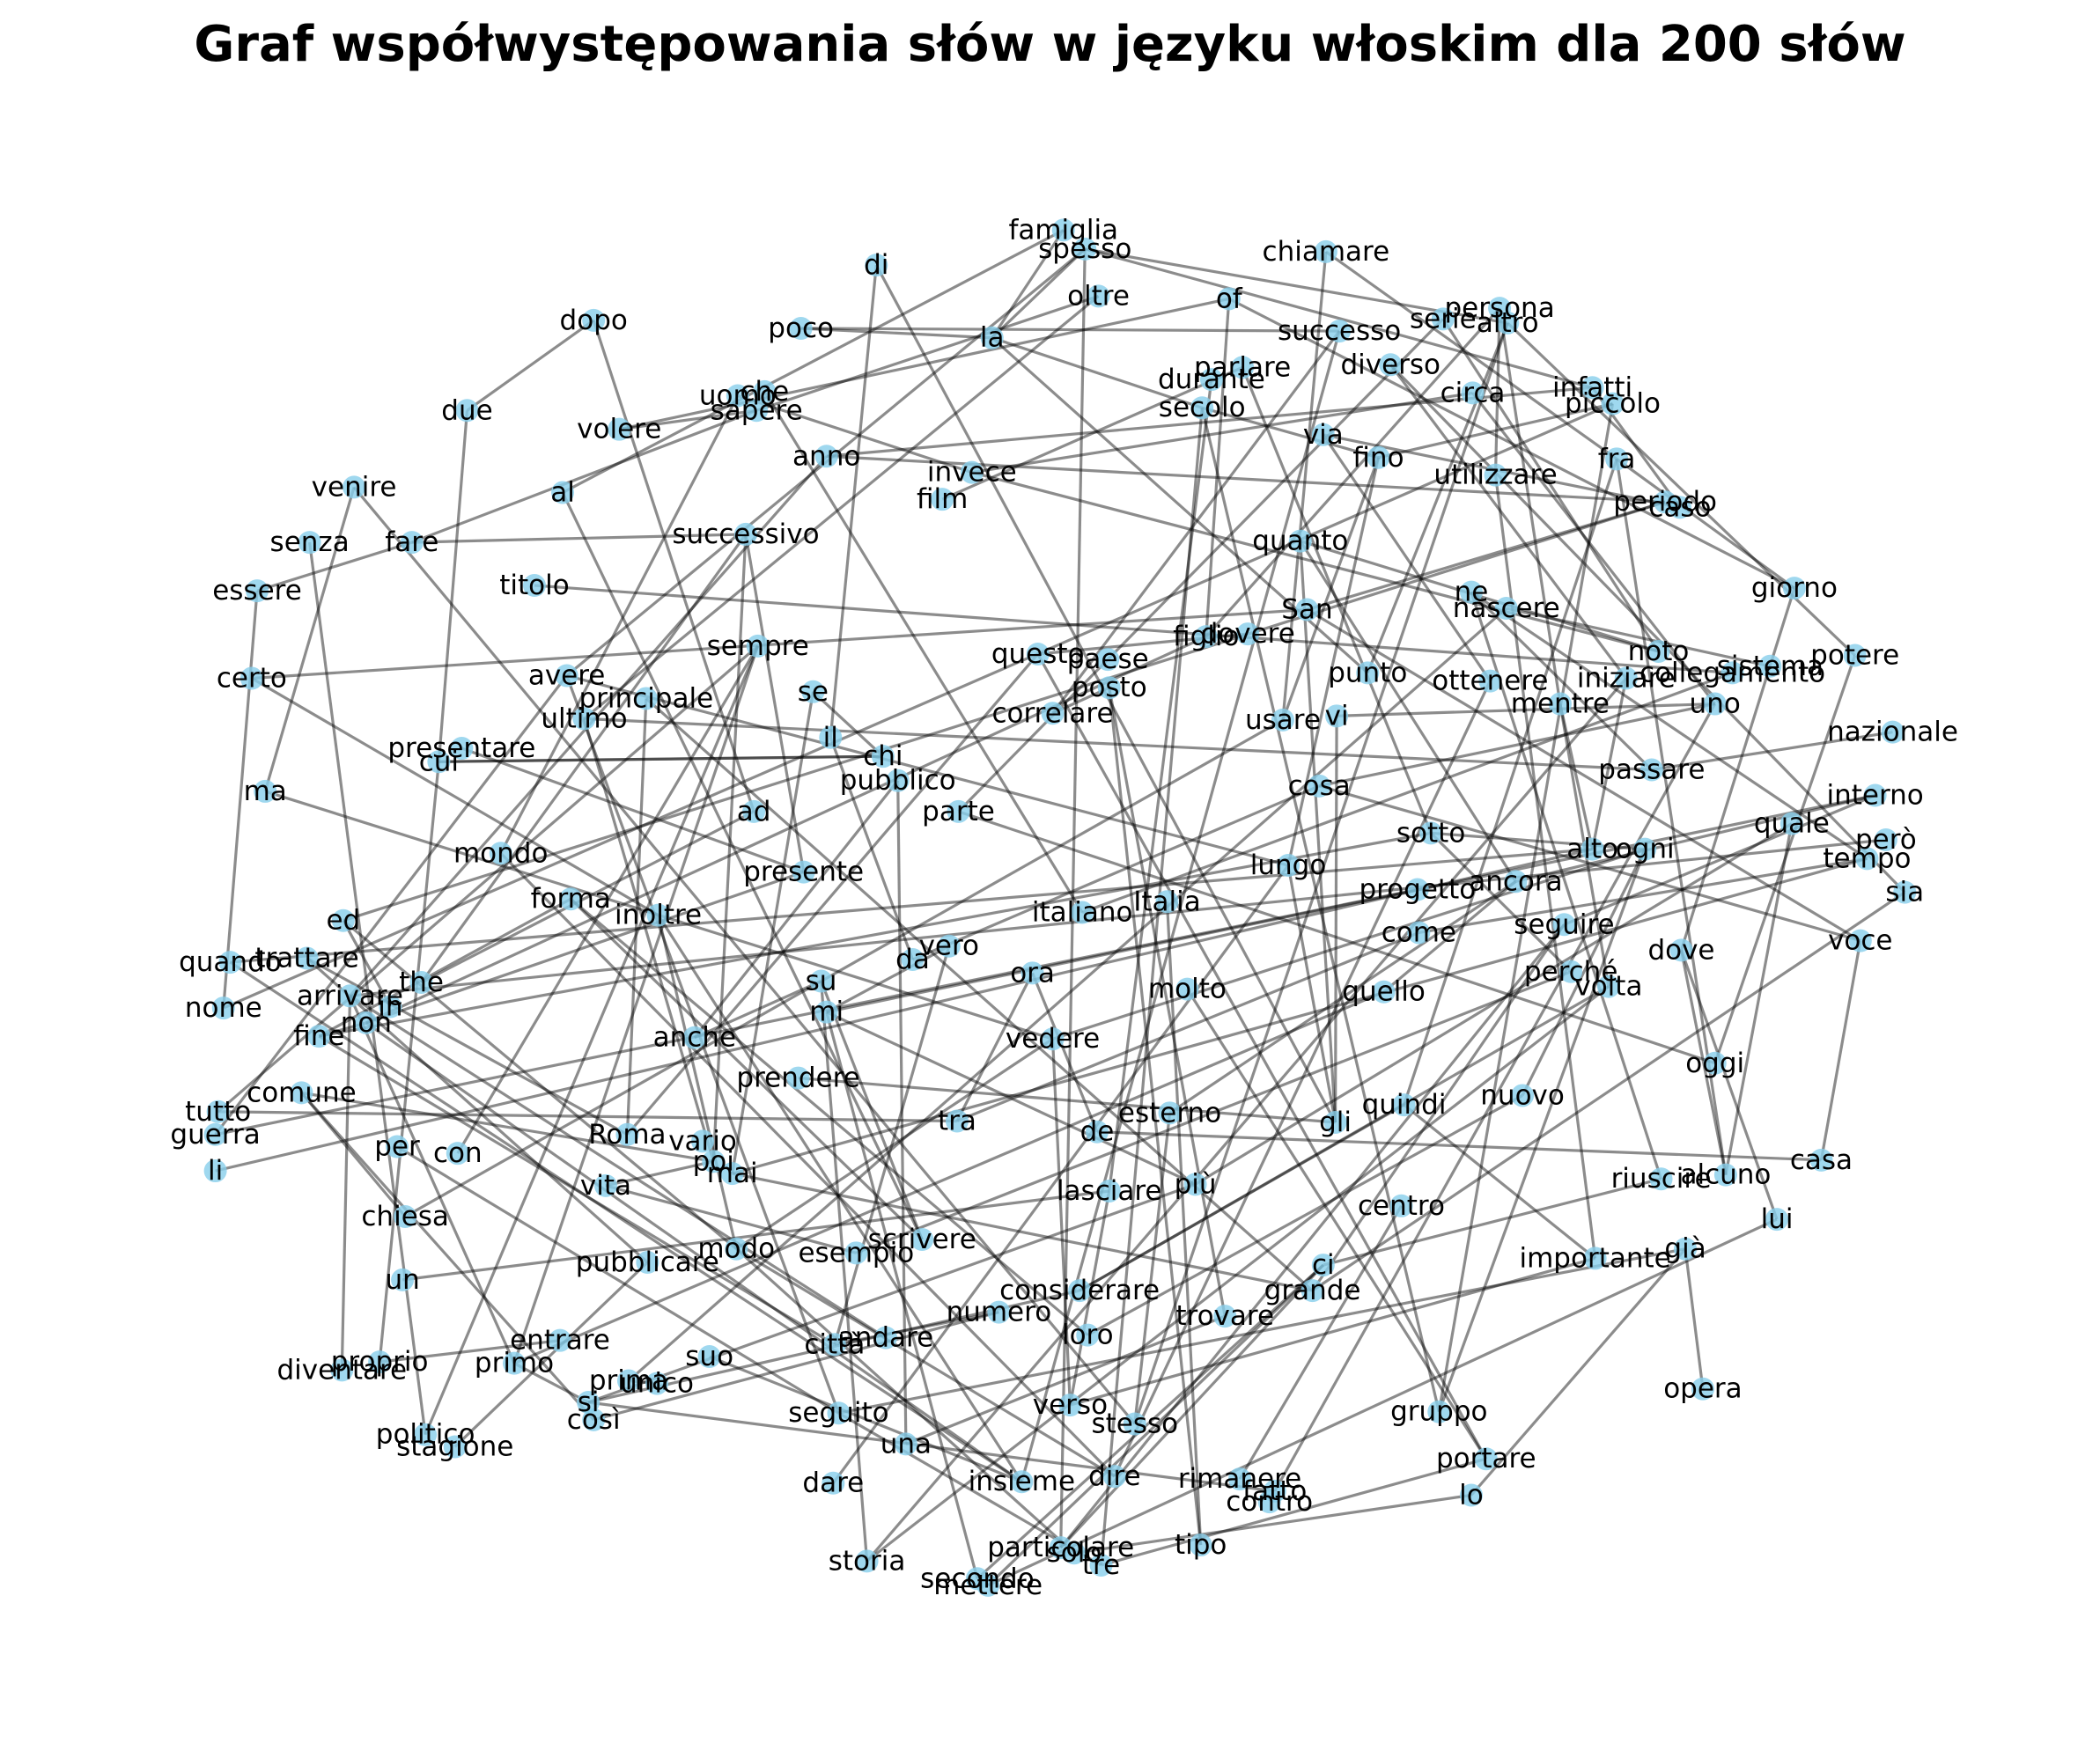 This screenshot has width=2100, height=1743. What do you see at coordinates (831, 737) in the screenshot?
I see `node-il` at bounding box center [831, 737].